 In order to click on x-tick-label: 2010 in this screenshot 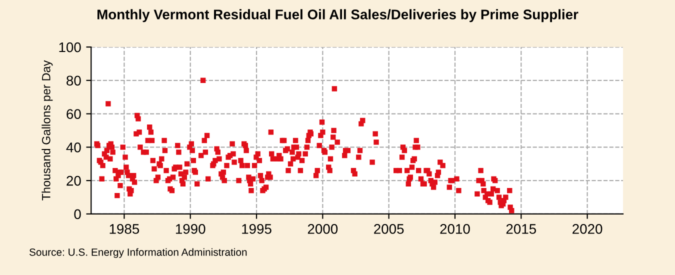, I will do `click(455, 229)`.